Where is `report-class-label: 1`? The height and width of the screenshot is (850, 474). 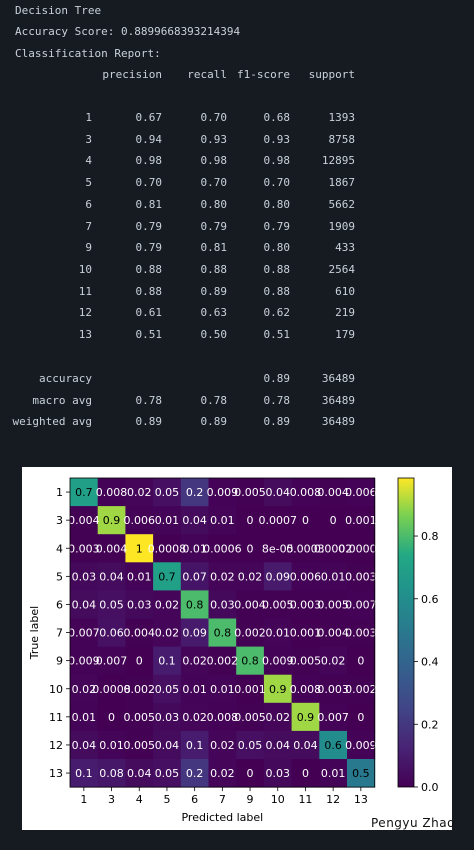
report-class-label: 1 is located at coordinates (88, 117).